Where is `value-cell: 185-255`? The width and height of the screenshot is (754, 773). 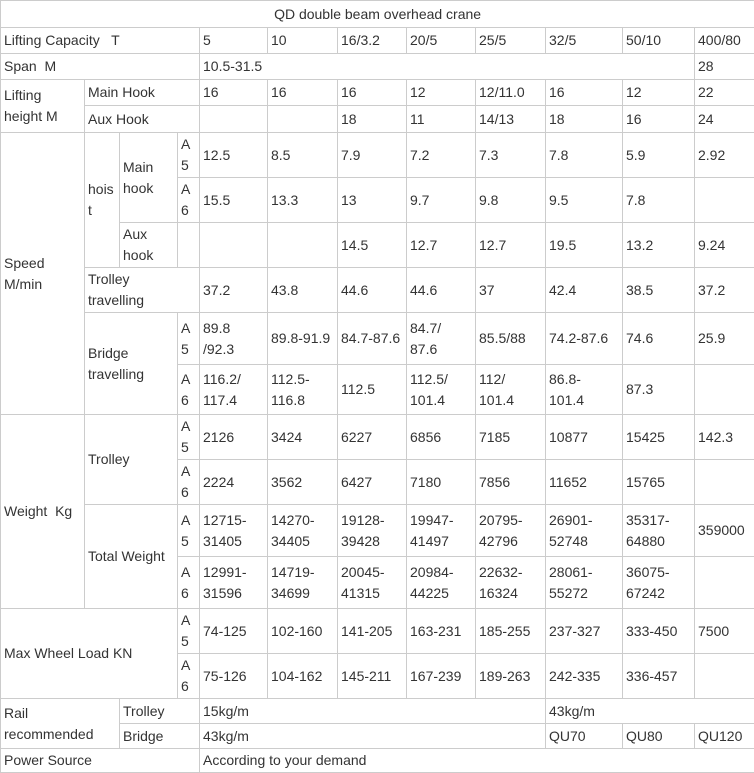 value-cell: 185-255 is located at coordinates (511, 631).